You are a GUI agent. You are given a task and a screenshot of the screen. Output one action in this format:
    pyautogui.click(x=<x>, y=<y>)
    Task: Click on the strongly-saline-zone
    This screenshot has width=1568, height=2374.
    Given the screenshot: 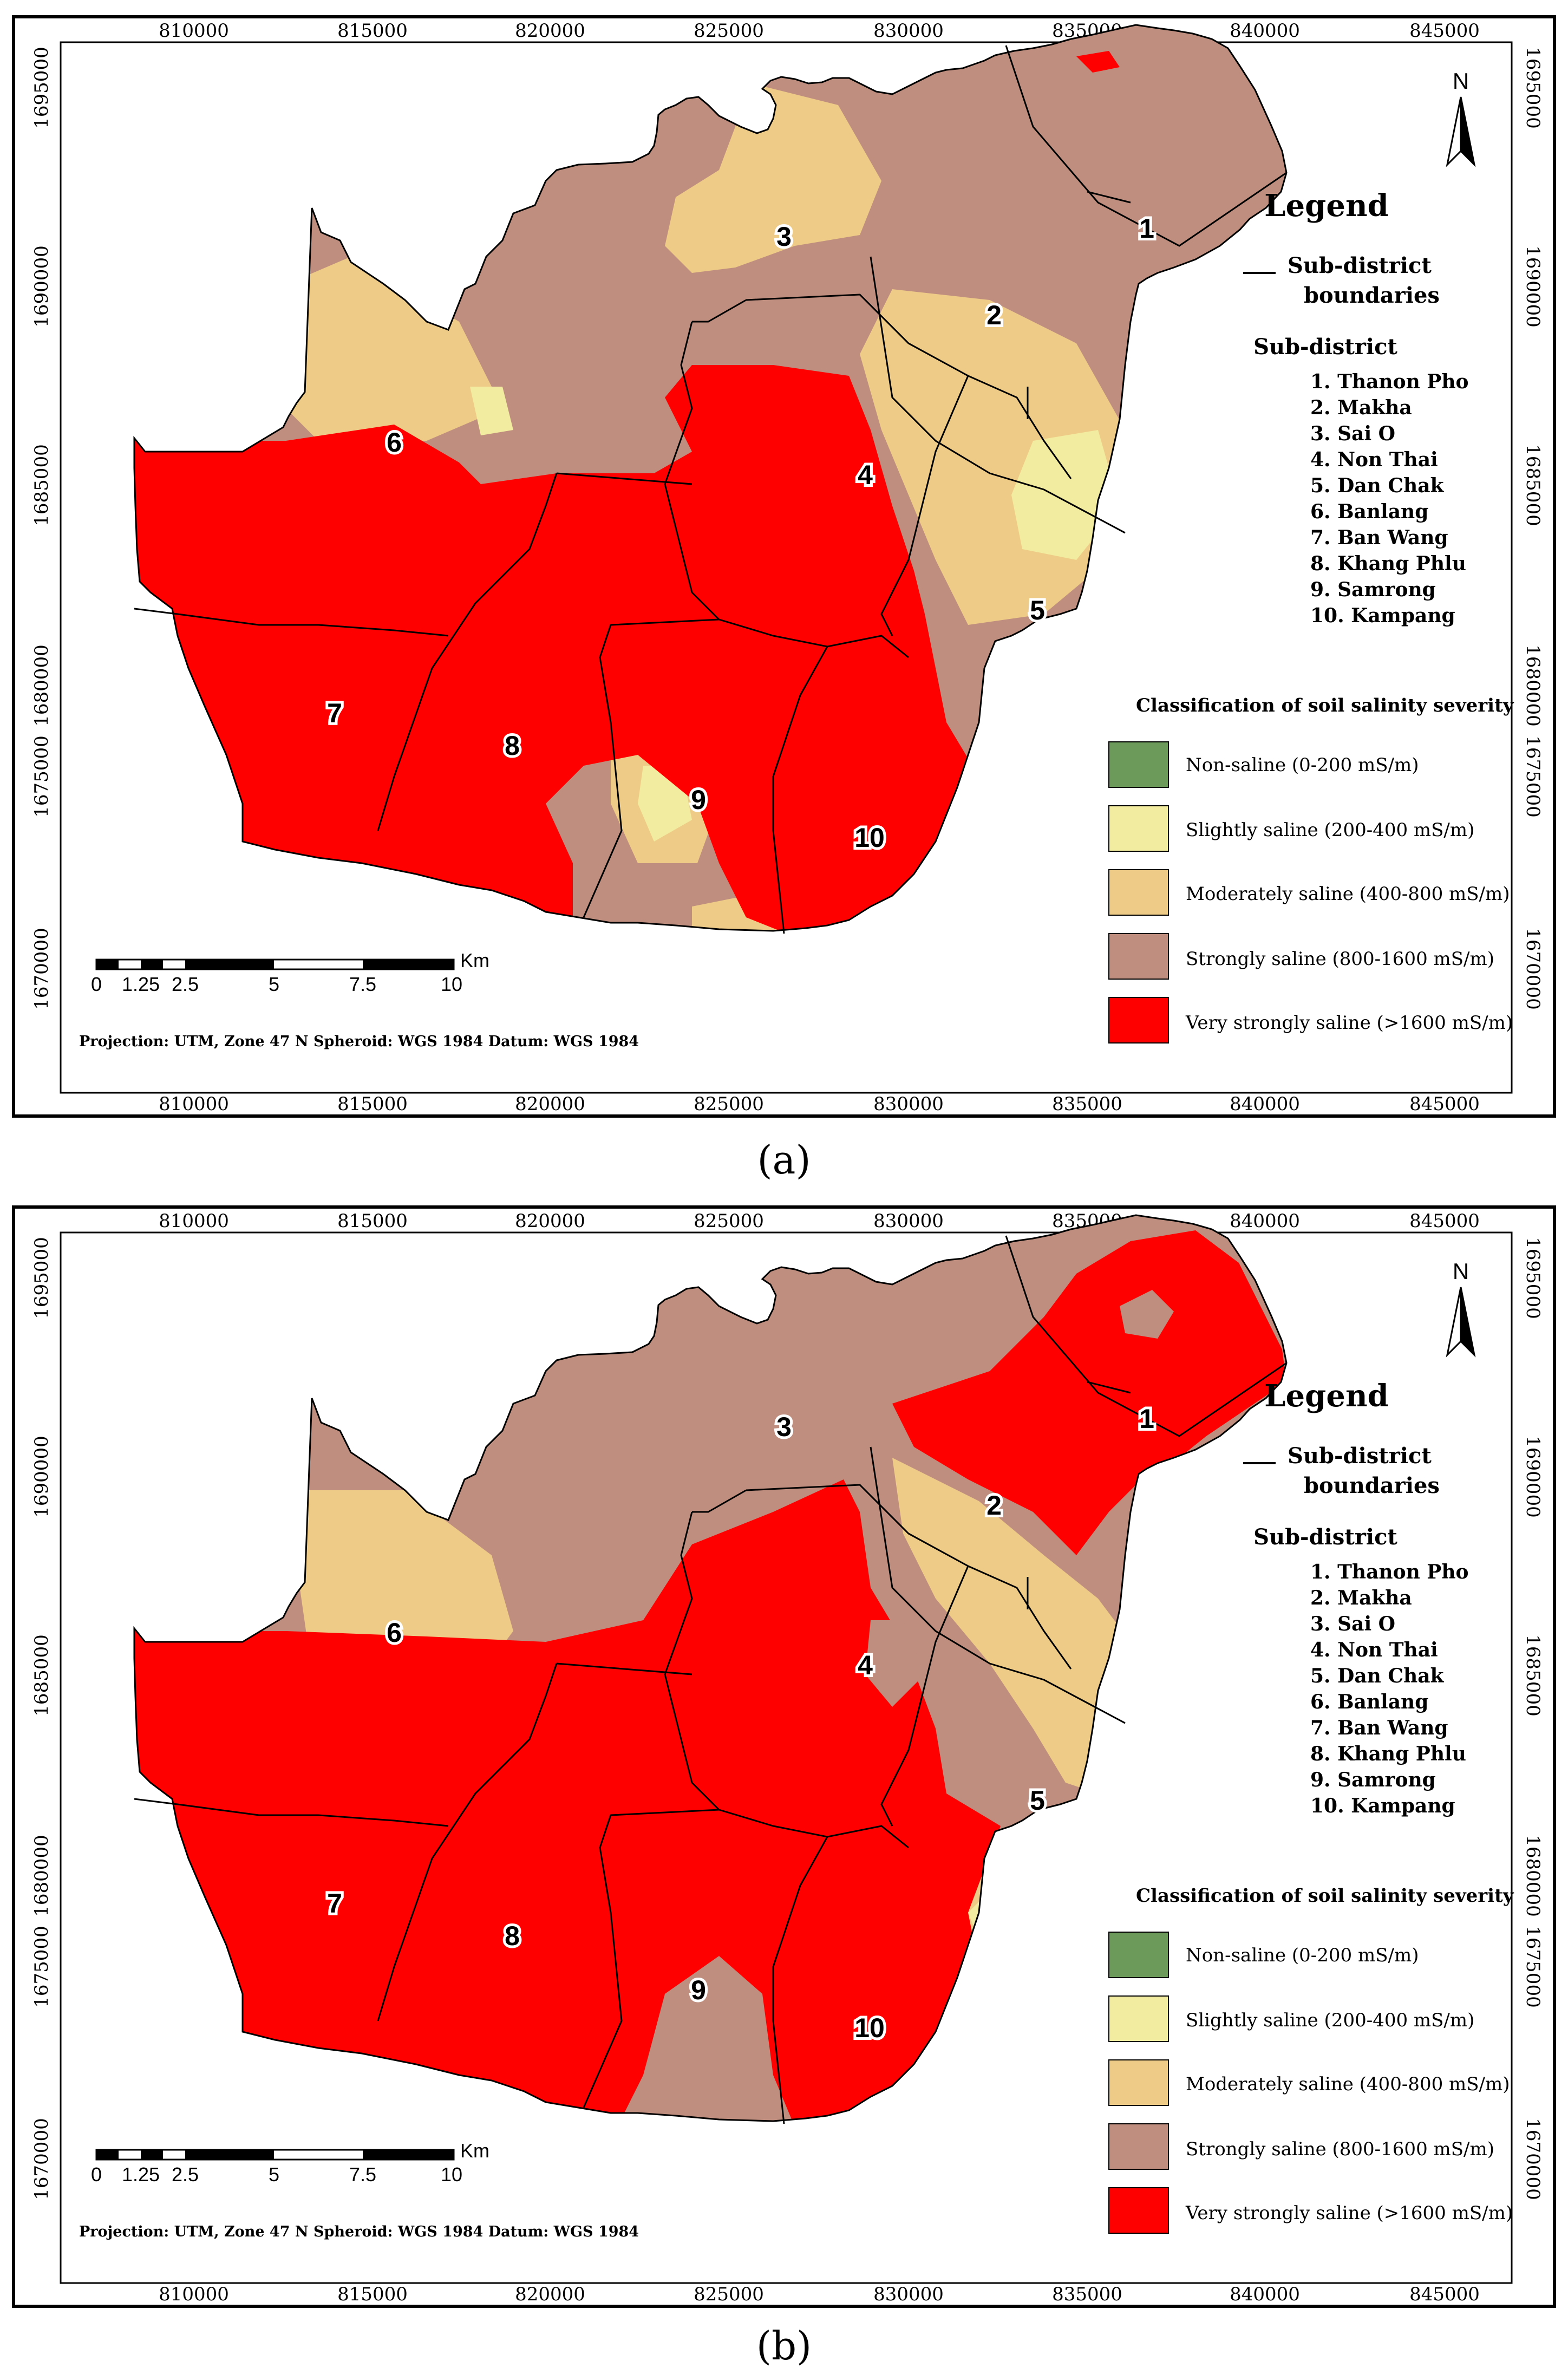 What is the action you would take?
    pyautogui.click(x=1147, y=1314)
    